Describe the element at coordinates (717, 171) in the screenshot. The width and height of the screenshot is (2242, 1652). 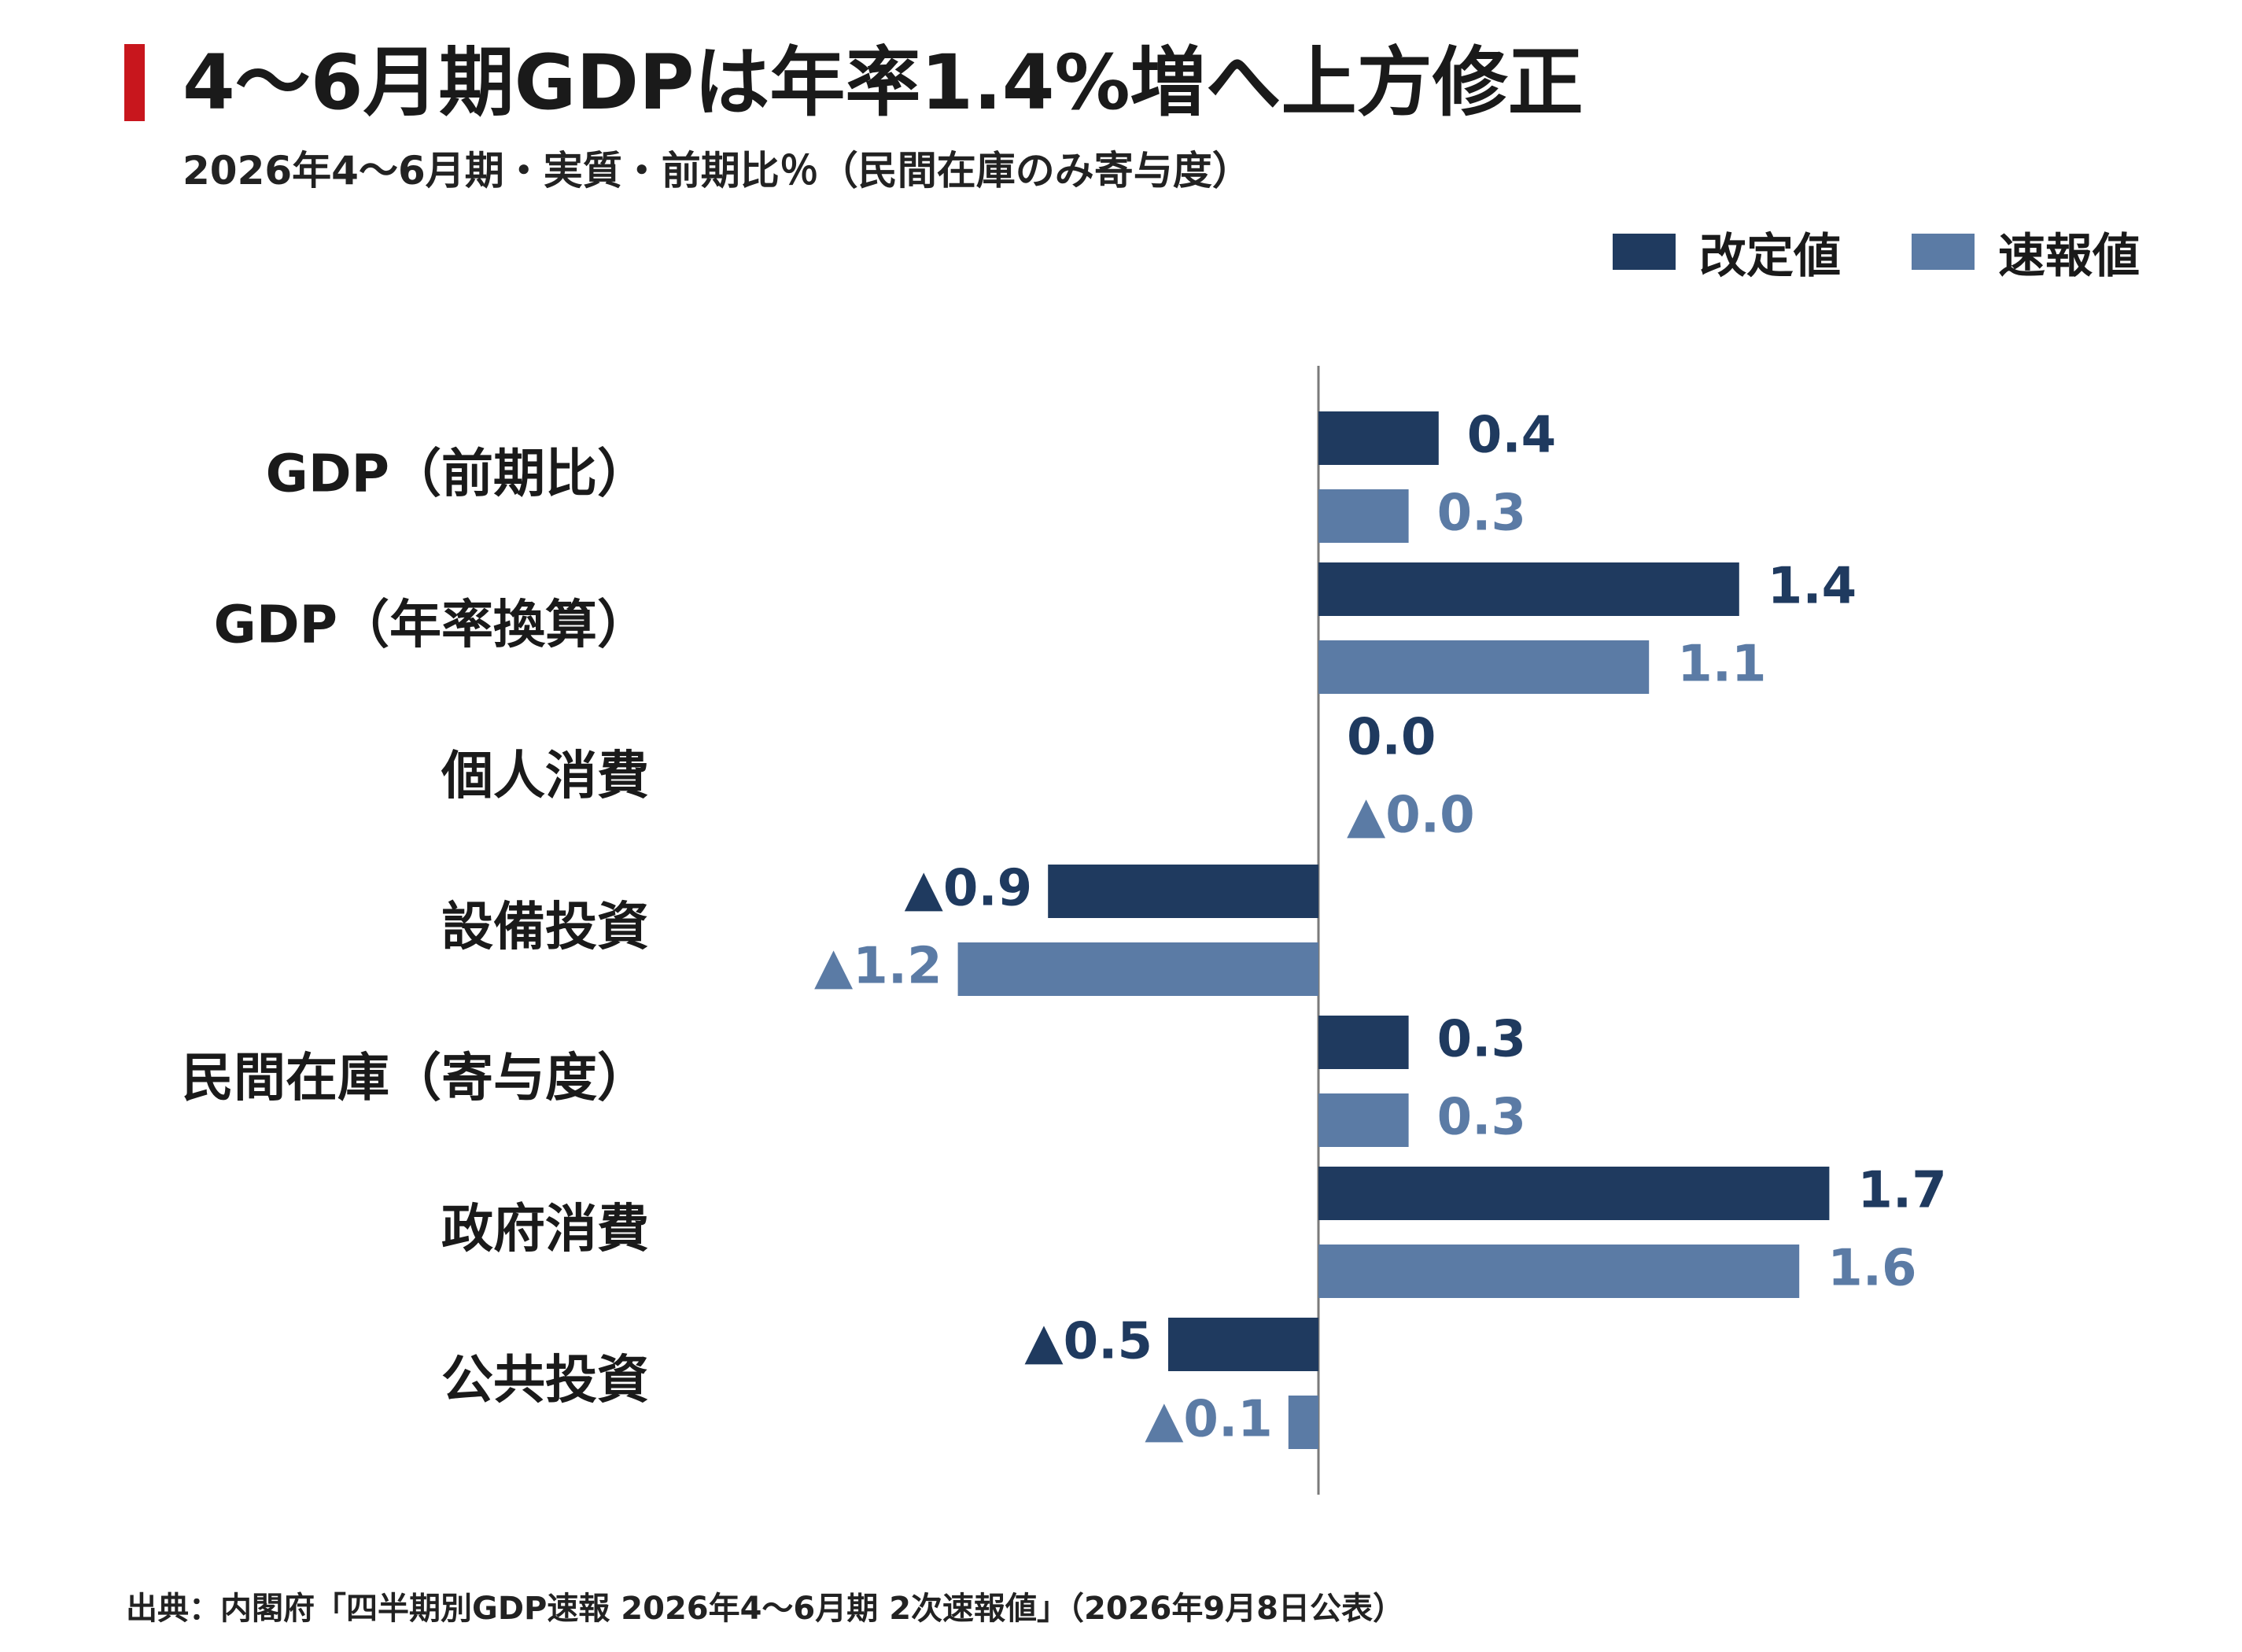
I see `page-subtitle: 2026年4～6月期・実質・前期比％（民間在庫のみ寄与度）` at that location.